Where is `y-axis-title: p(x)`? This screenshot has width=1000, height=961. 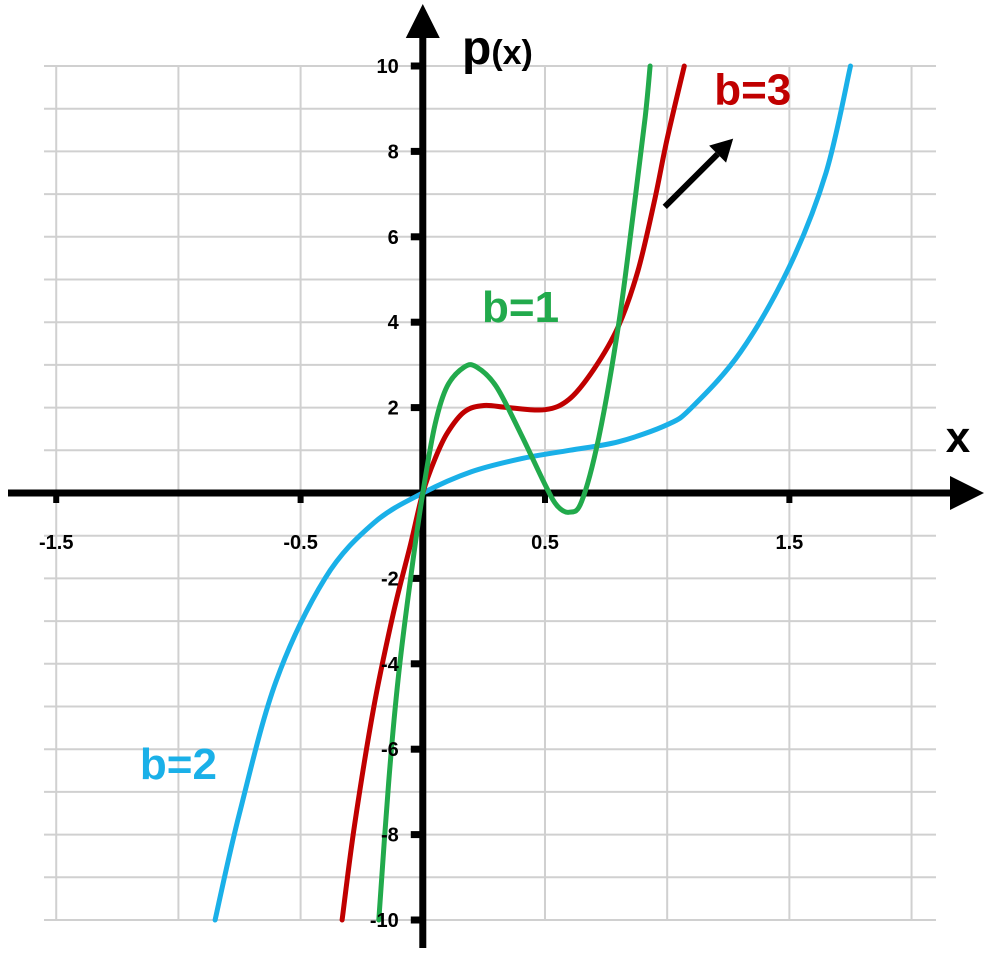
y-axis-title: p(x) is located at coordinates (497, 48).